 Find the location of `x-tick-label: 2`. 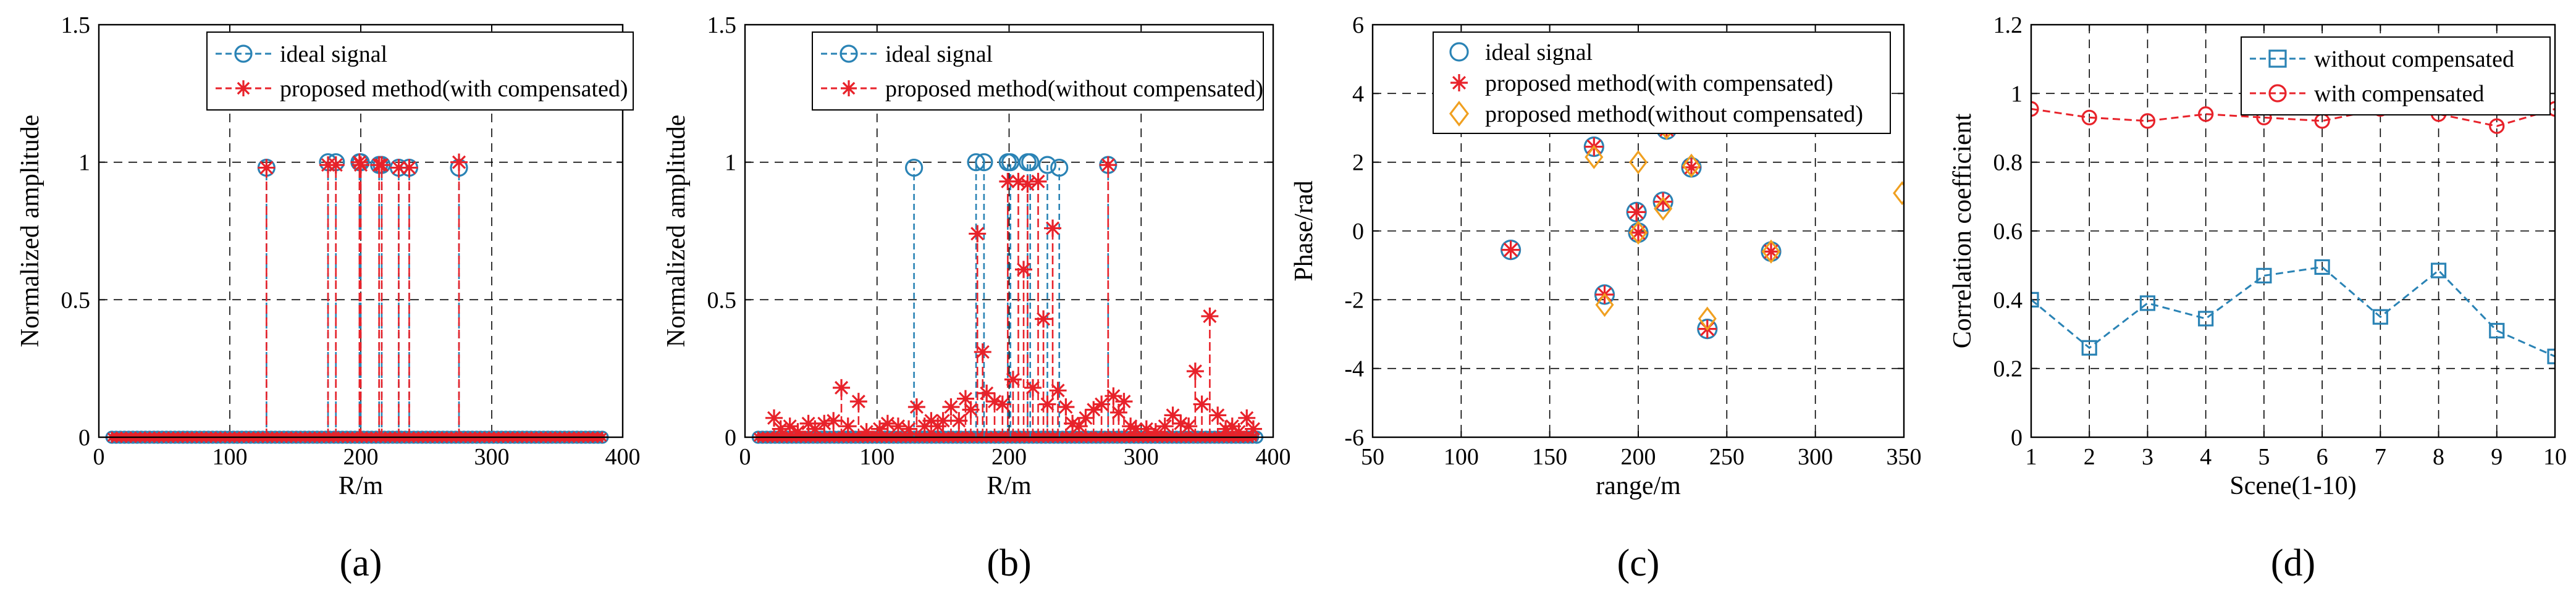

x-tick-label: 2 is located at coordinates (2089, 457).